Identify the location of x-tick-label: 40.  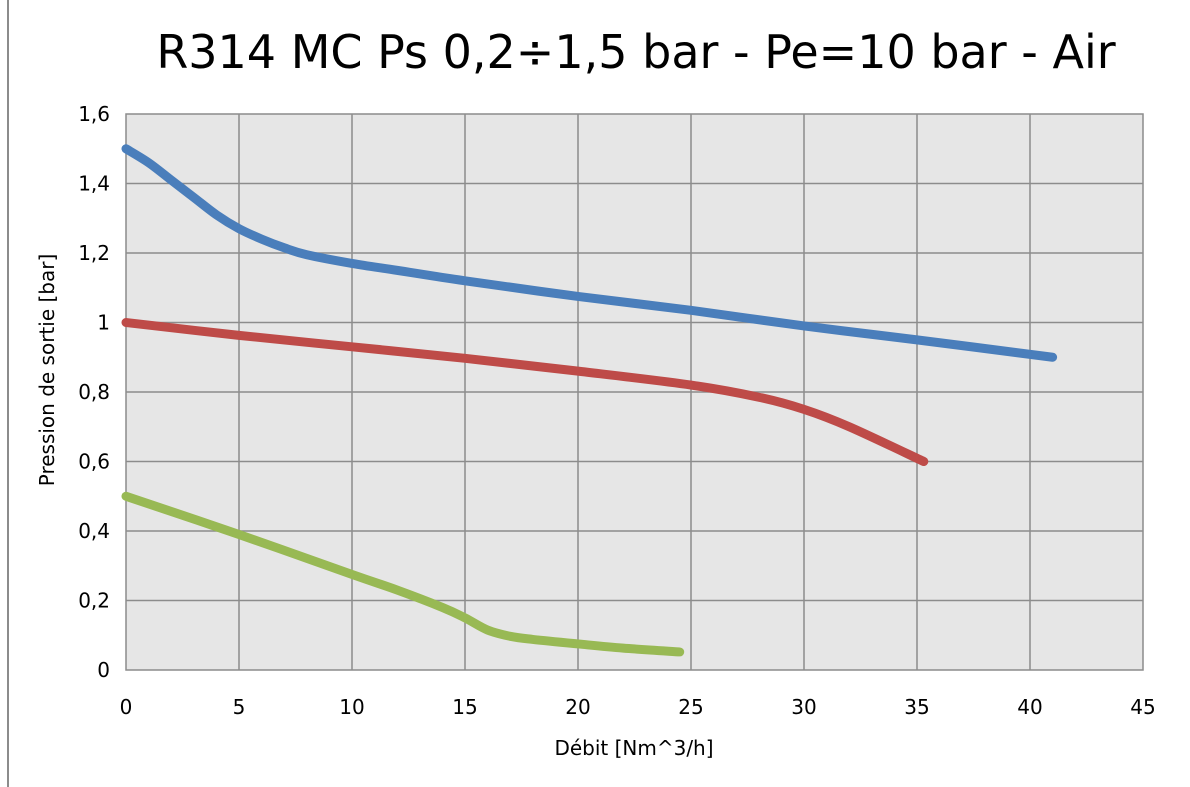
(1029, 707).